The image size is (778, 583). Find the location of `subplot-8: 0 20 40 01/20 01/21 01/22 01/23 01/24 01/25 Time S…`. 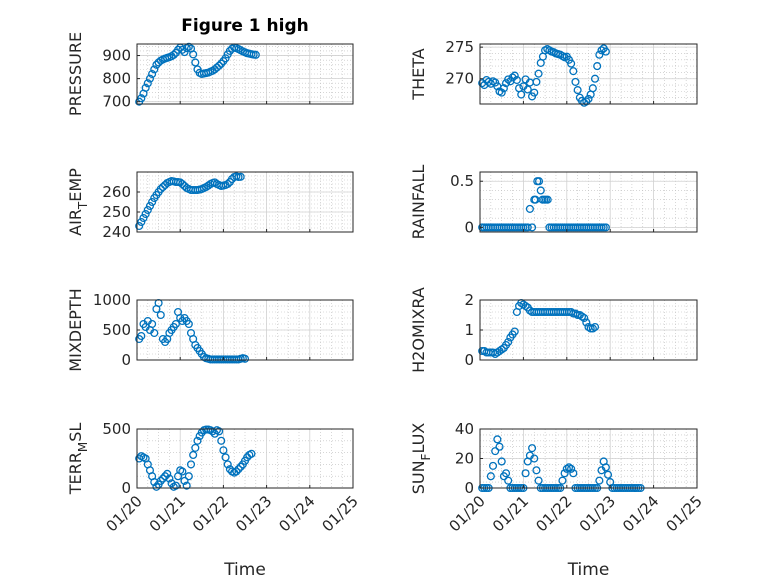

subplot-8: 0 20 40 01/20 01/21 01/22 01/23 01/24 01/25 Time S… is located at coordinates (557, 500).